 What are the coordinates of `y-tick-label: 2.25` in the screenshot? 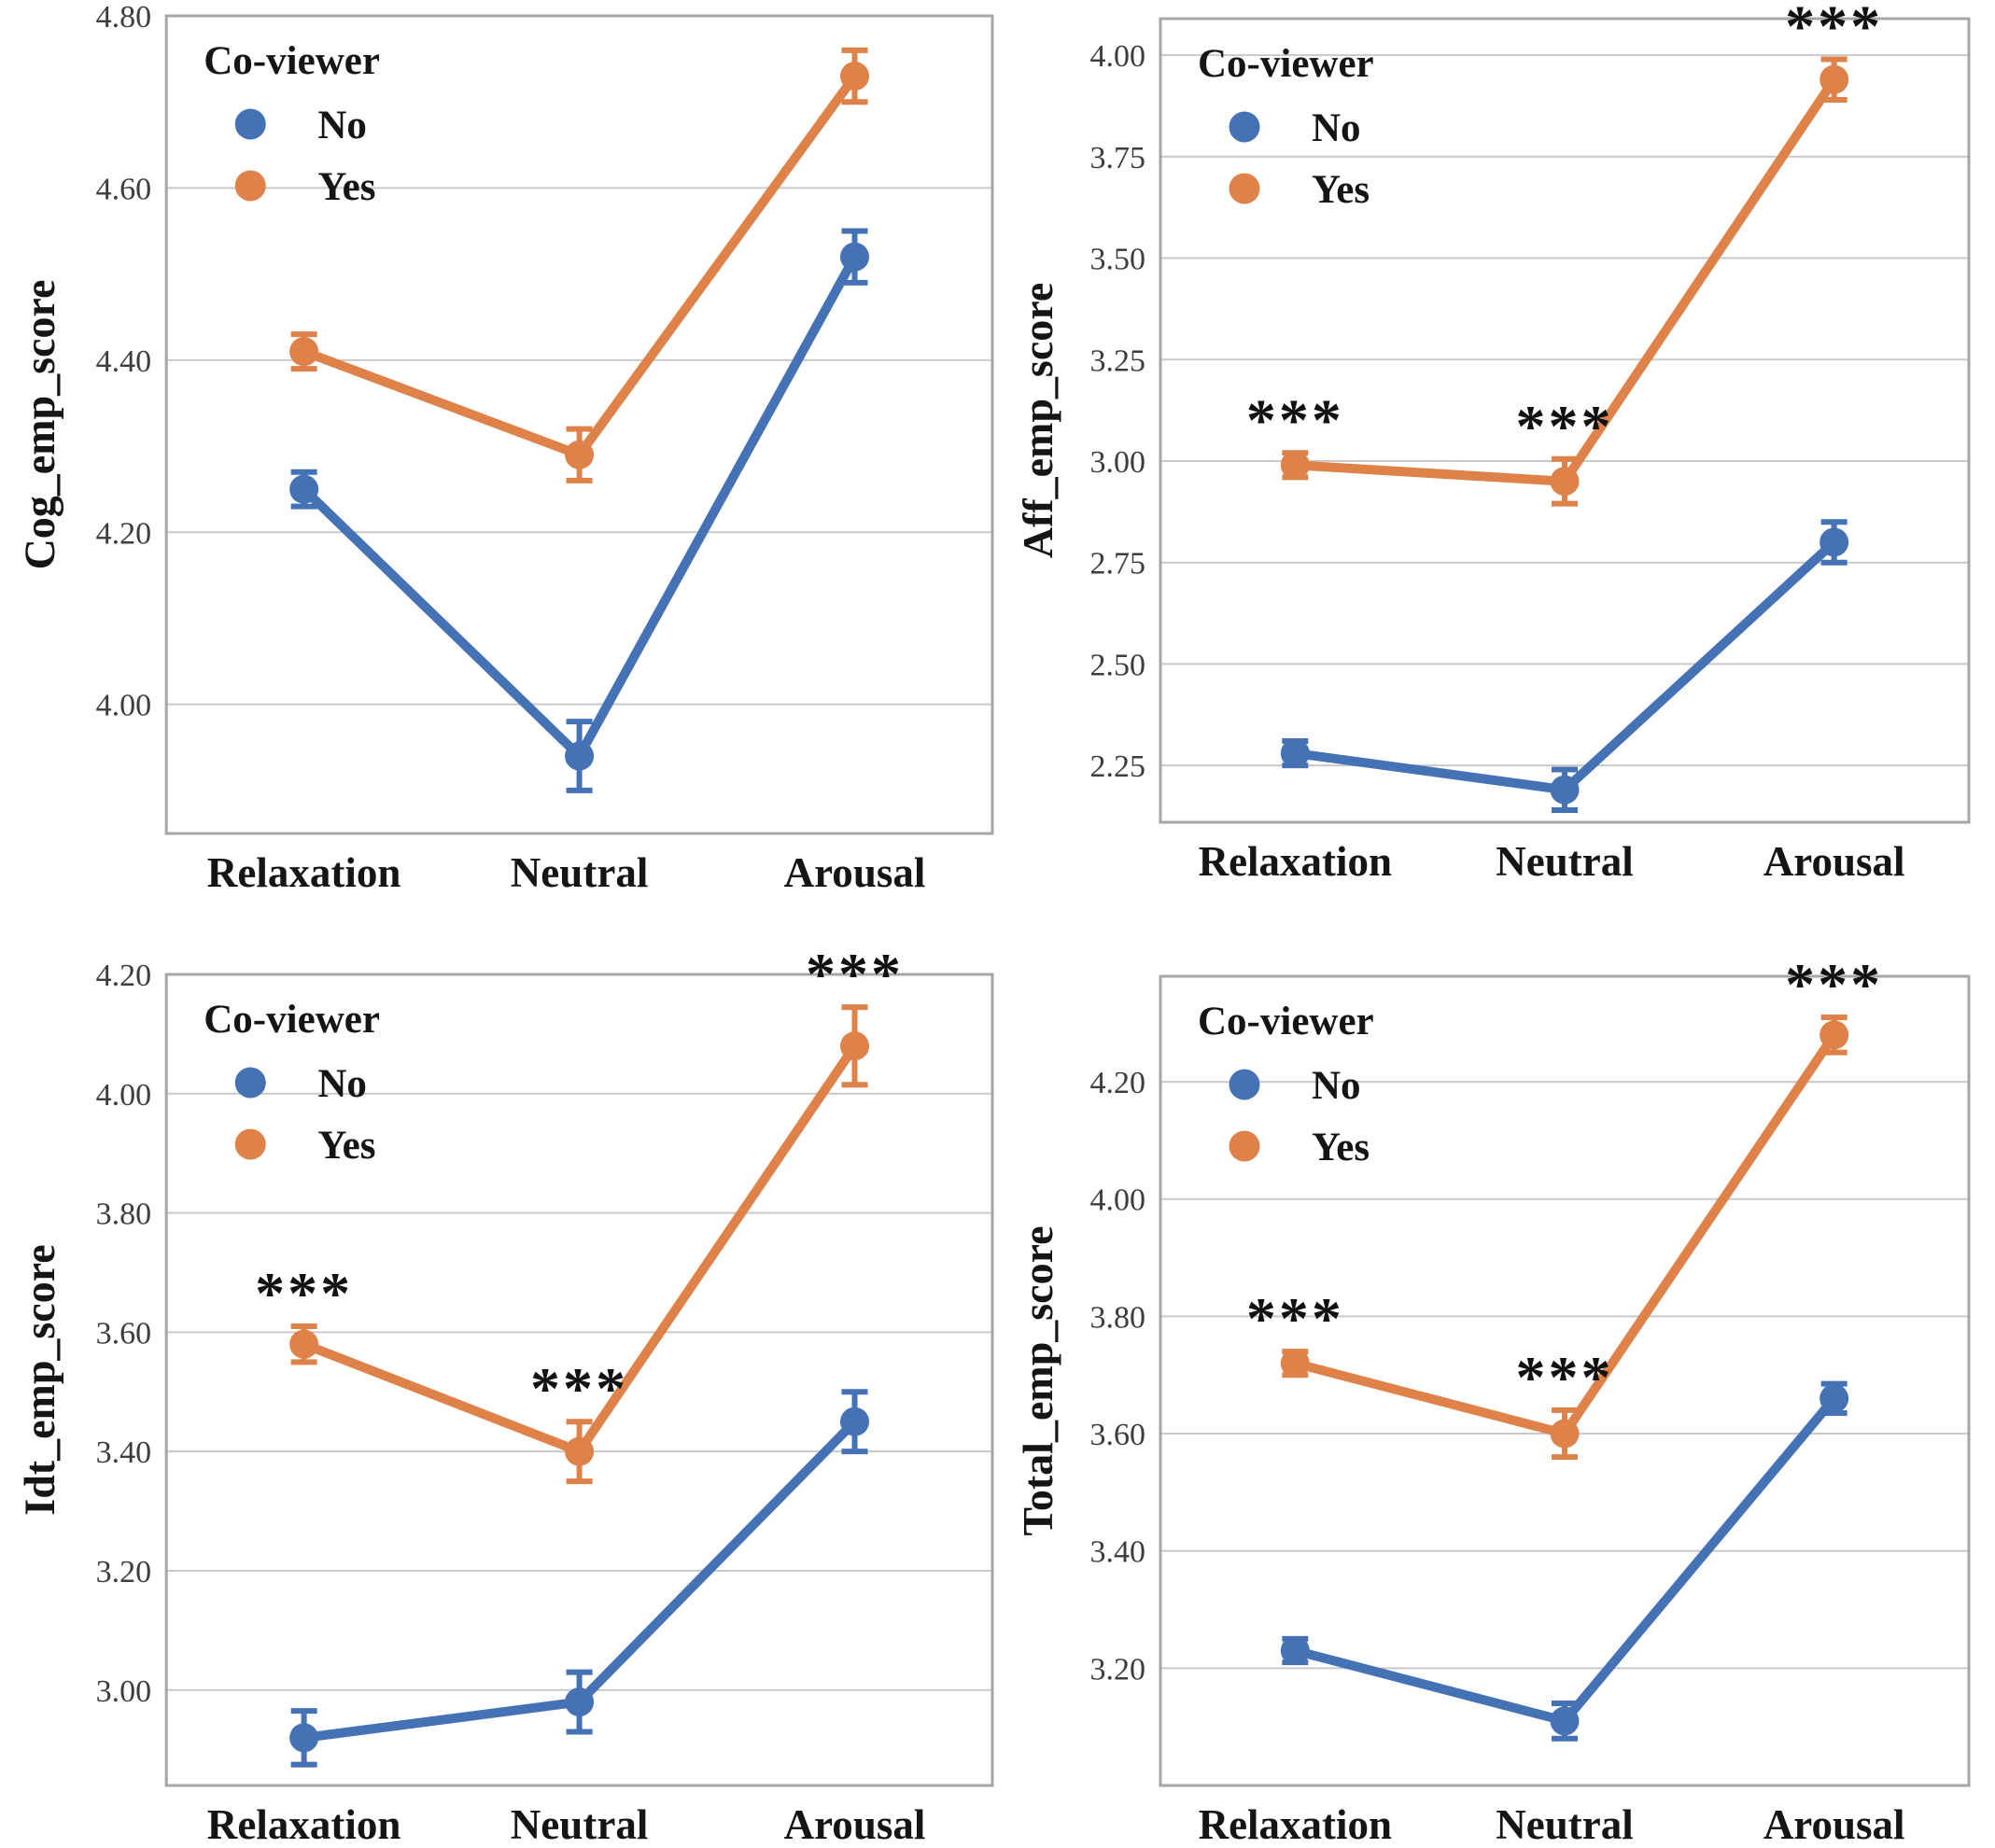 It's located at (1118, 766).